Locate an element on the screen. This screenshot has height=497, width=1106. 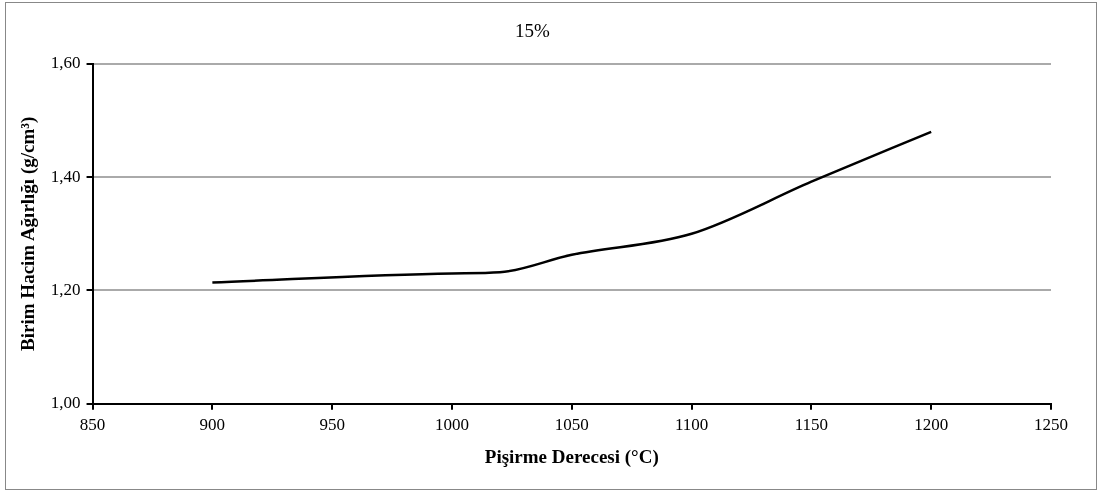
x-tick-label: 1050 is located at coordinates (571, 425).